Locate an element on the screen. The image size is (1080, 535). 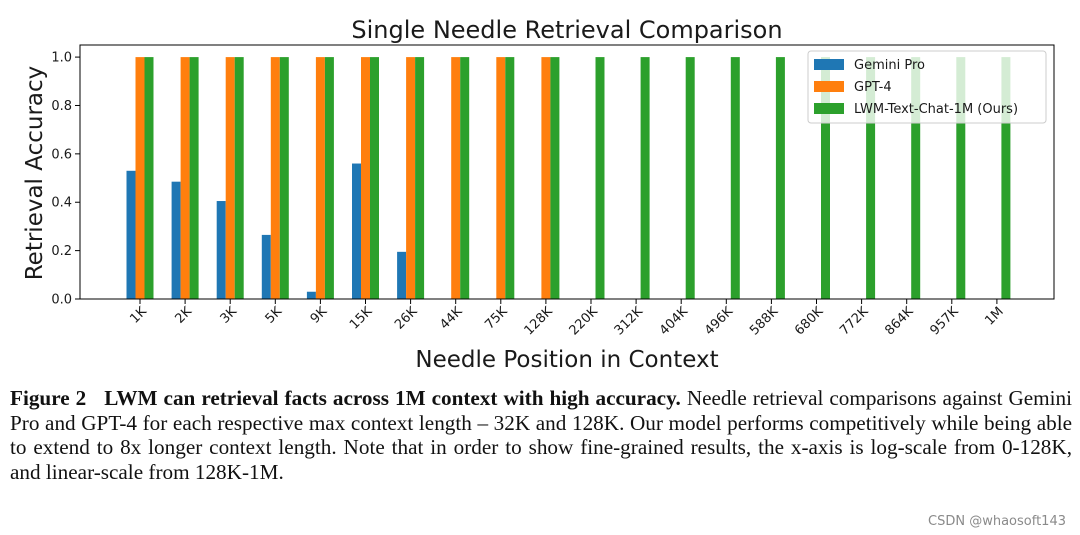
x-tick-label-15k: 15K is located at coordinates (361, 318).